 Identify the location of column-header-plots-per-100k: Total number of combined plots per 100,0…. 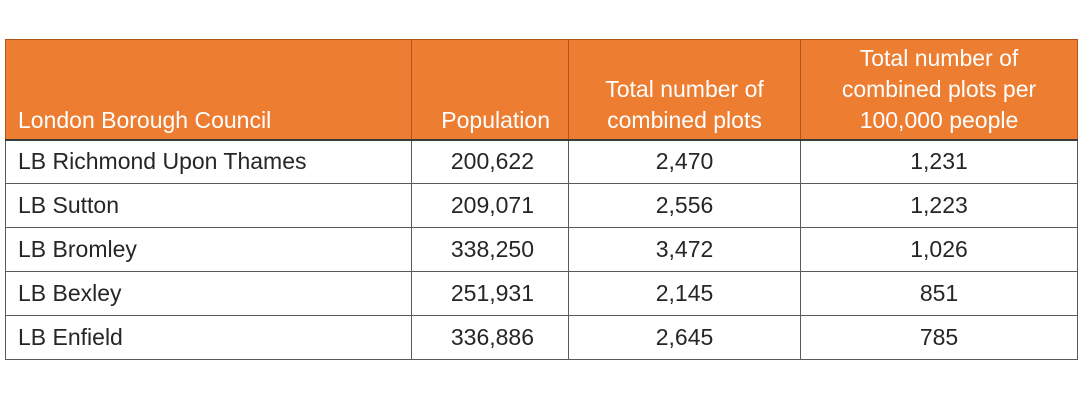
(939, 90).